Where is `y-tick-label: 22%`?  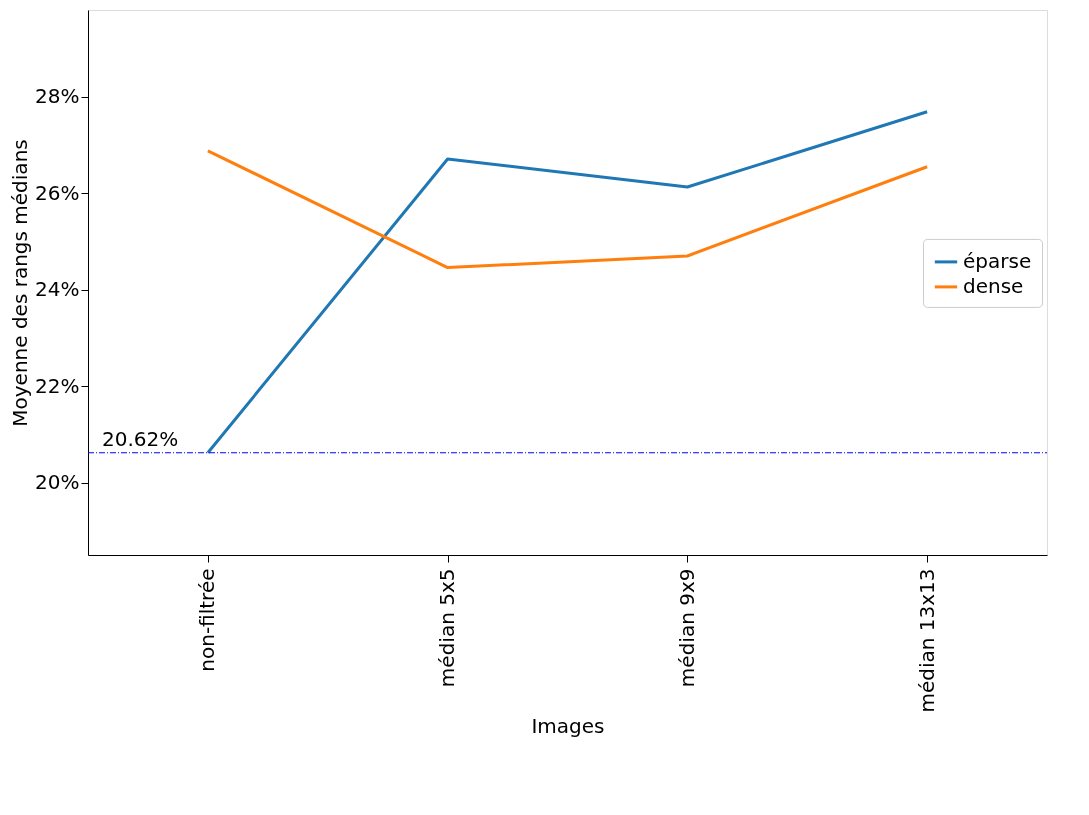
y-tick-label: 22% is located at coordinates (57, 385).